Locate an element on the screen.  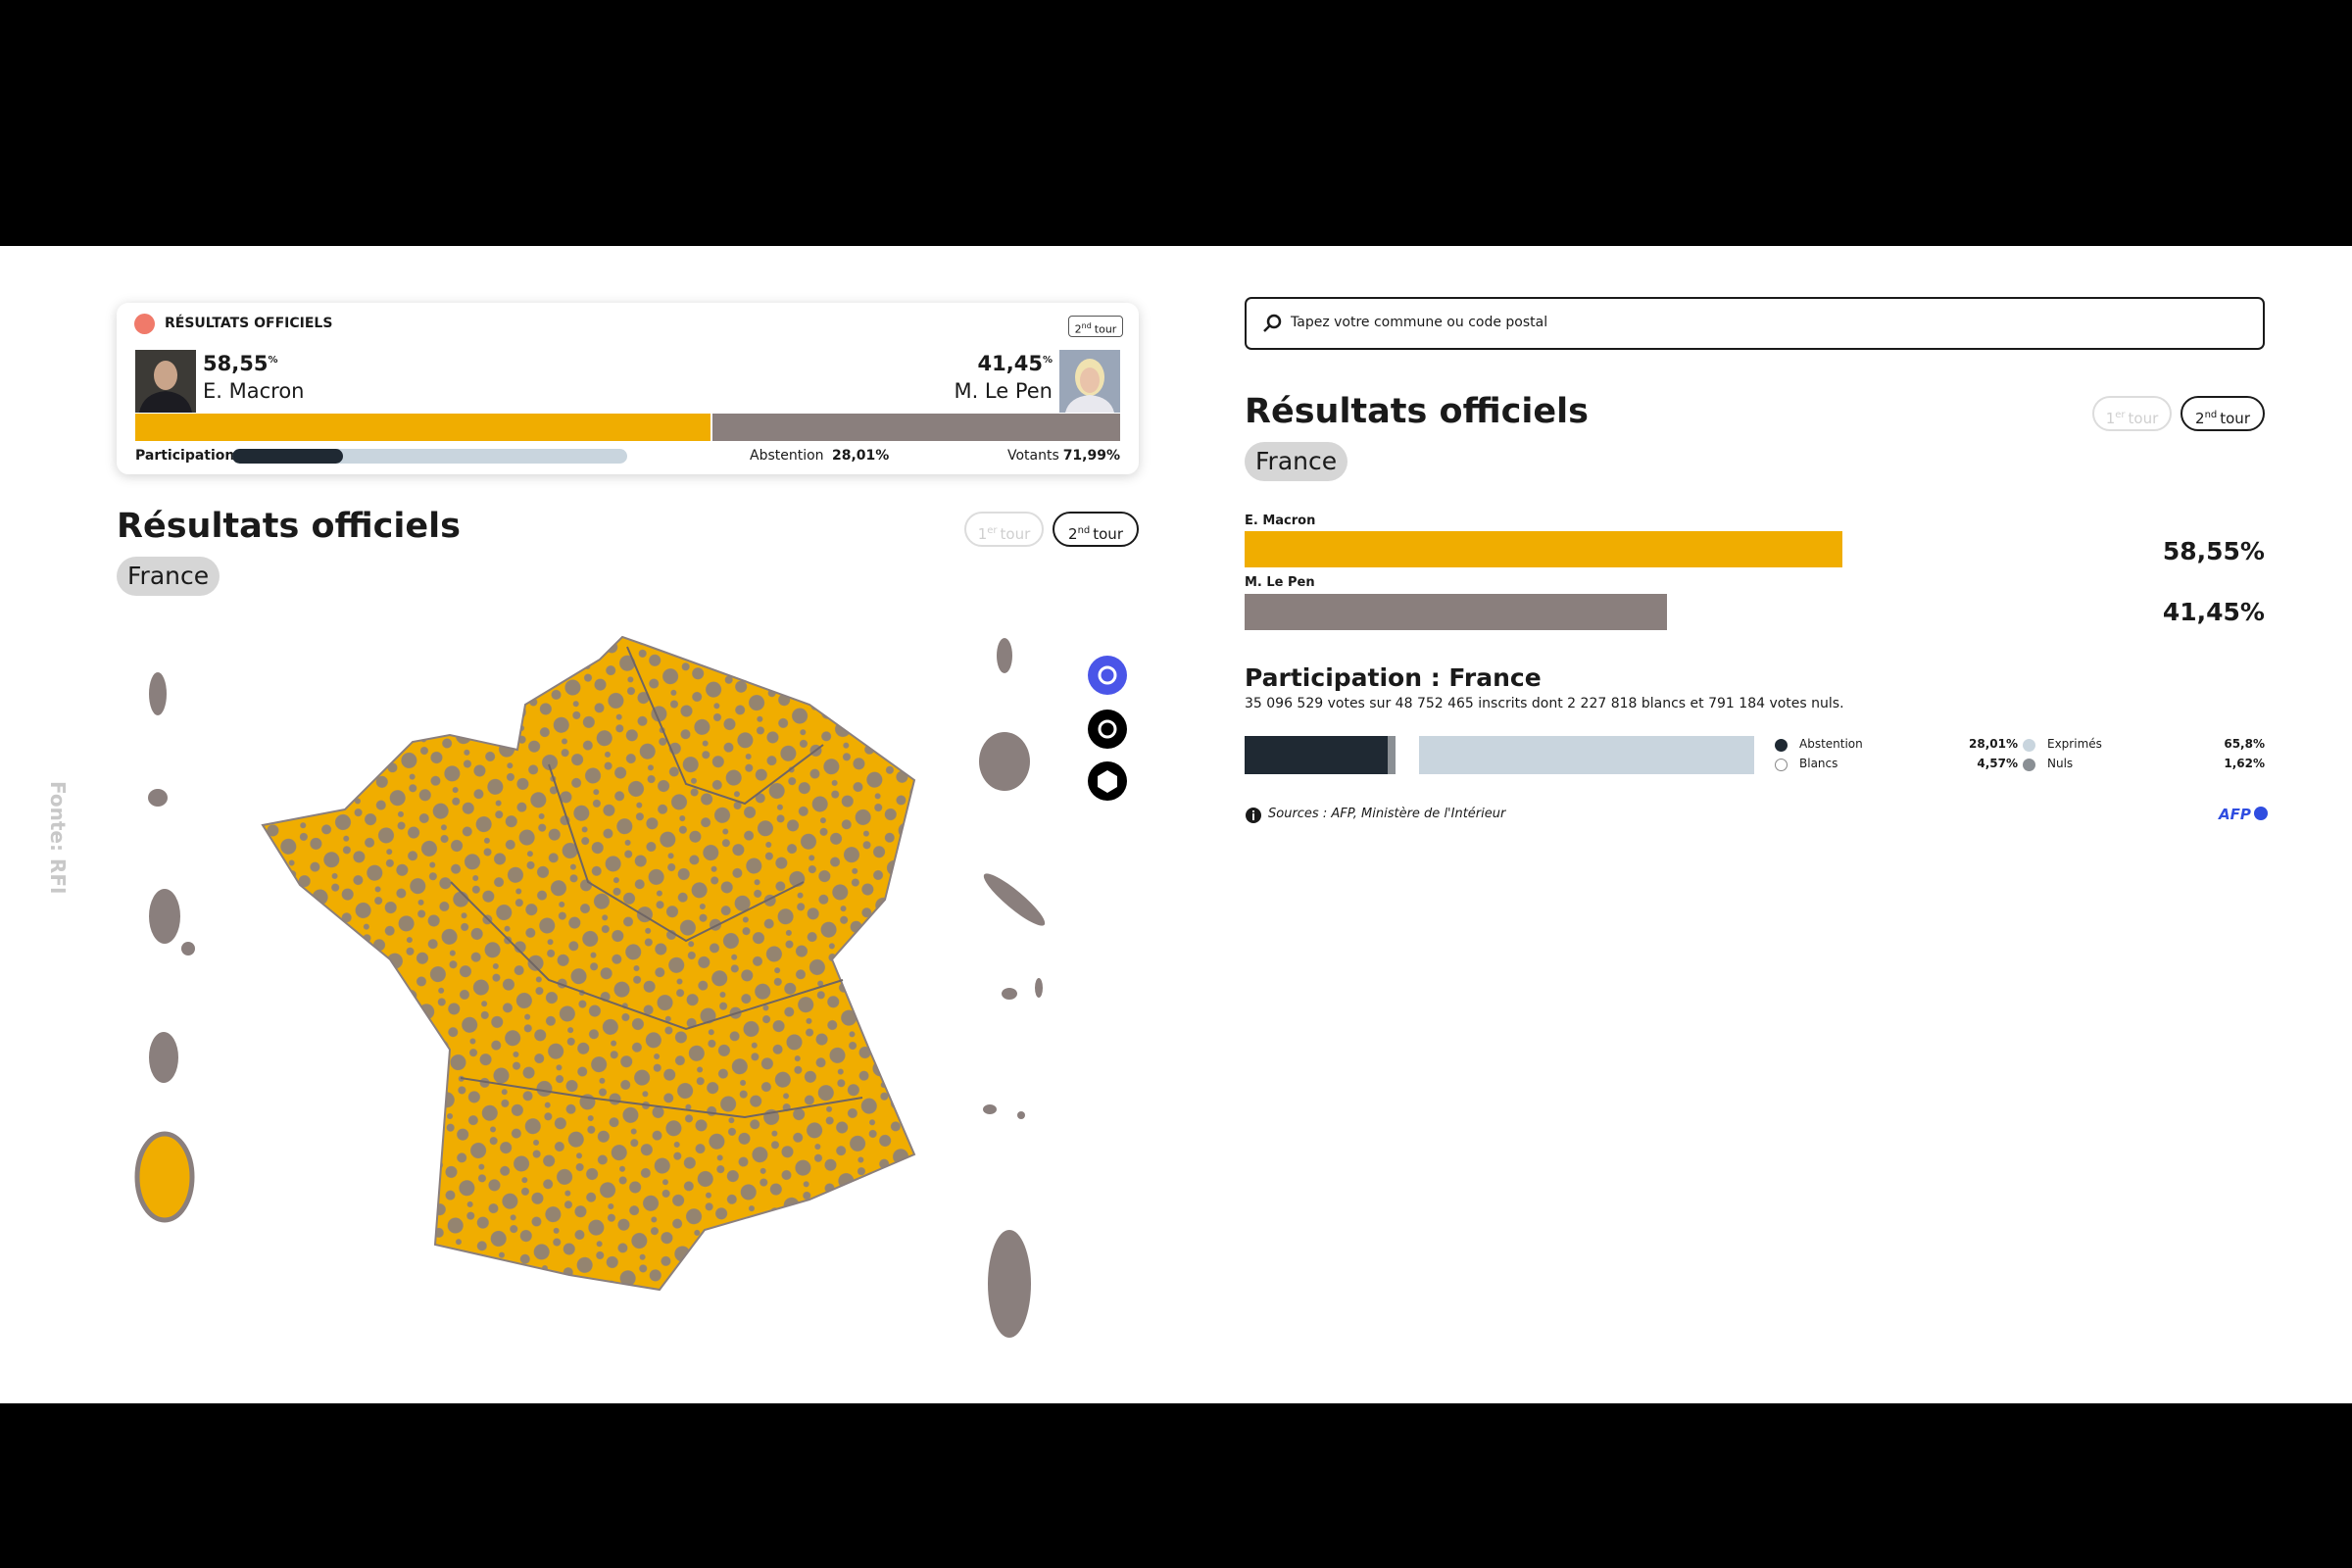
map-title: Résultats officiels is located at coordinates (289, 526).